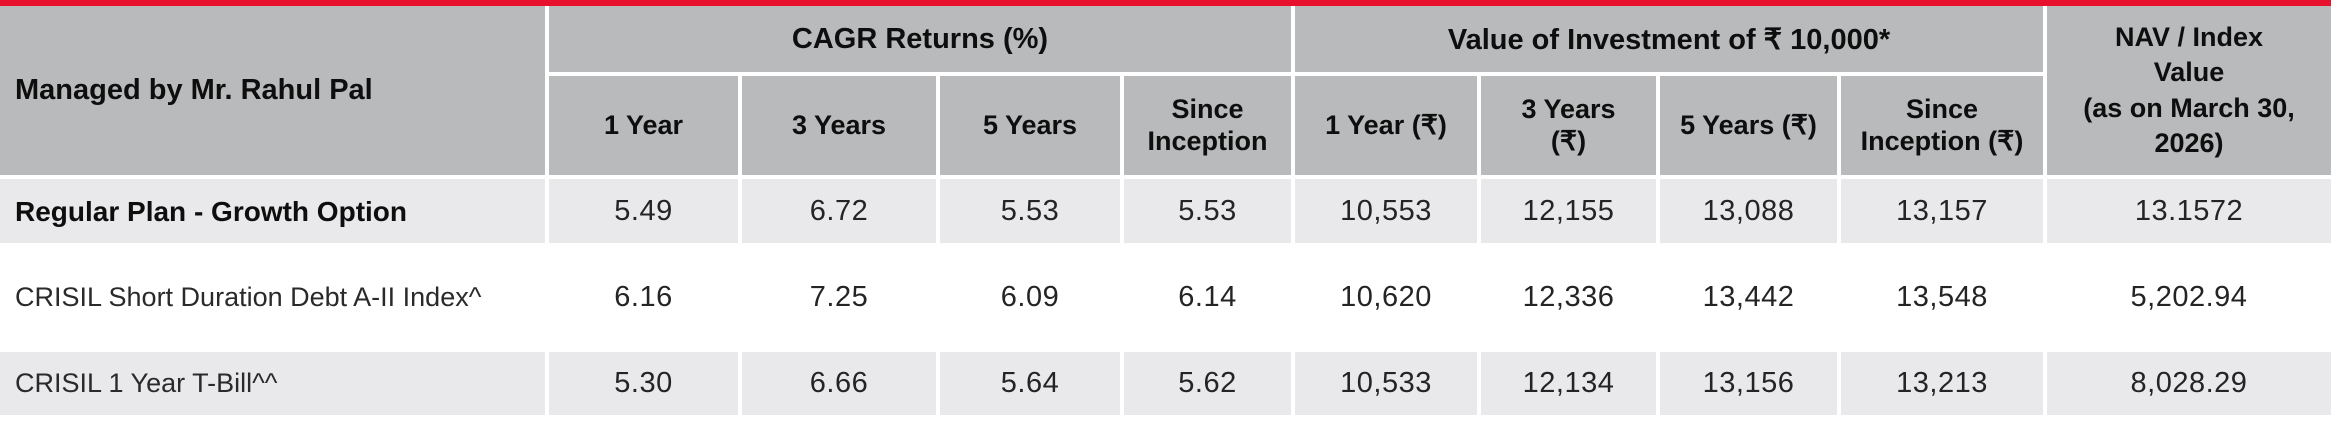 The width and height of the screenshot is (2331, 423). What do you see at coordinates (1942, 383) in the screenshot?
I see `cell-tbill-inv-si: 13,213` at bounding box center [1942, 383].